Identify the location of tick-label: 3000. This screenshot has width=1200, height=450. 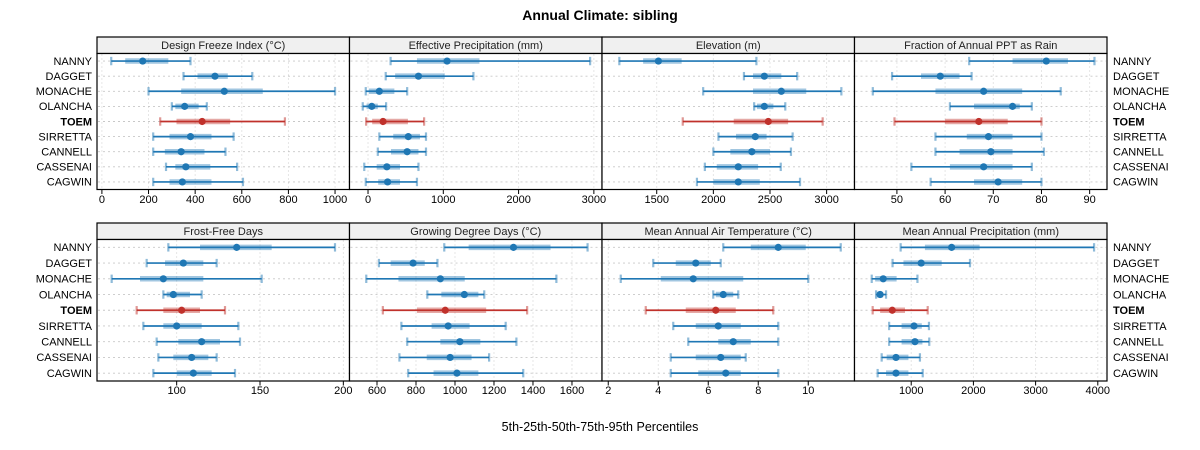
(826, 200).